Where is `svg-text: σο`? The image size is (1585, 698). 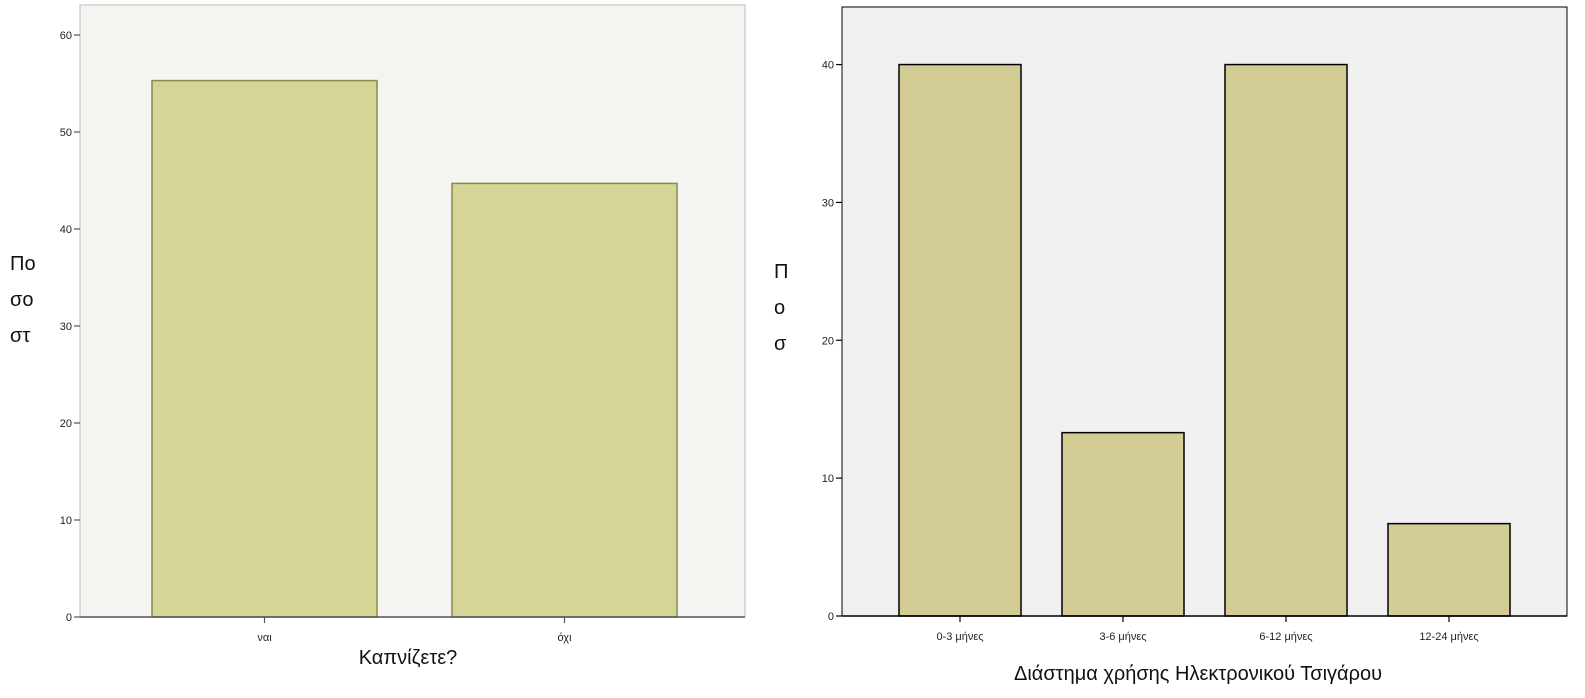 svg-text: σο is located at coordinates (21, 300).